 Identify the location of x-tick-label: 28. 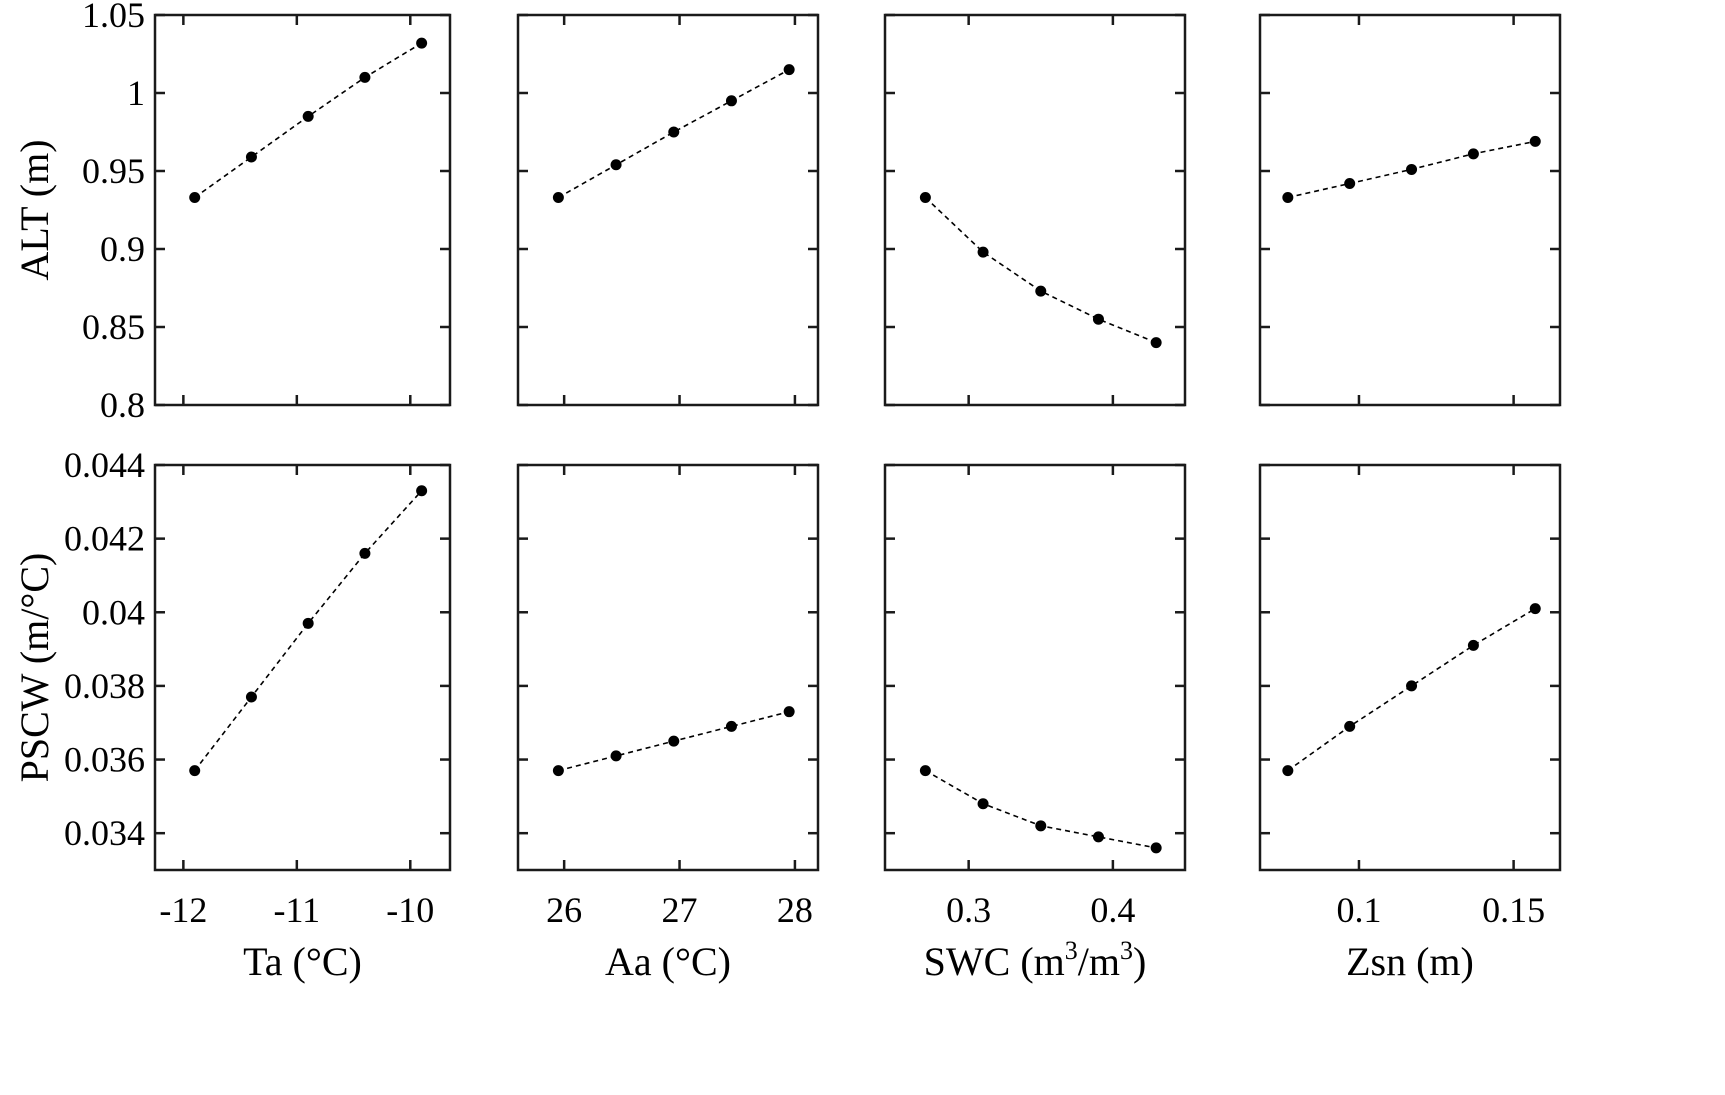
(795, 910).